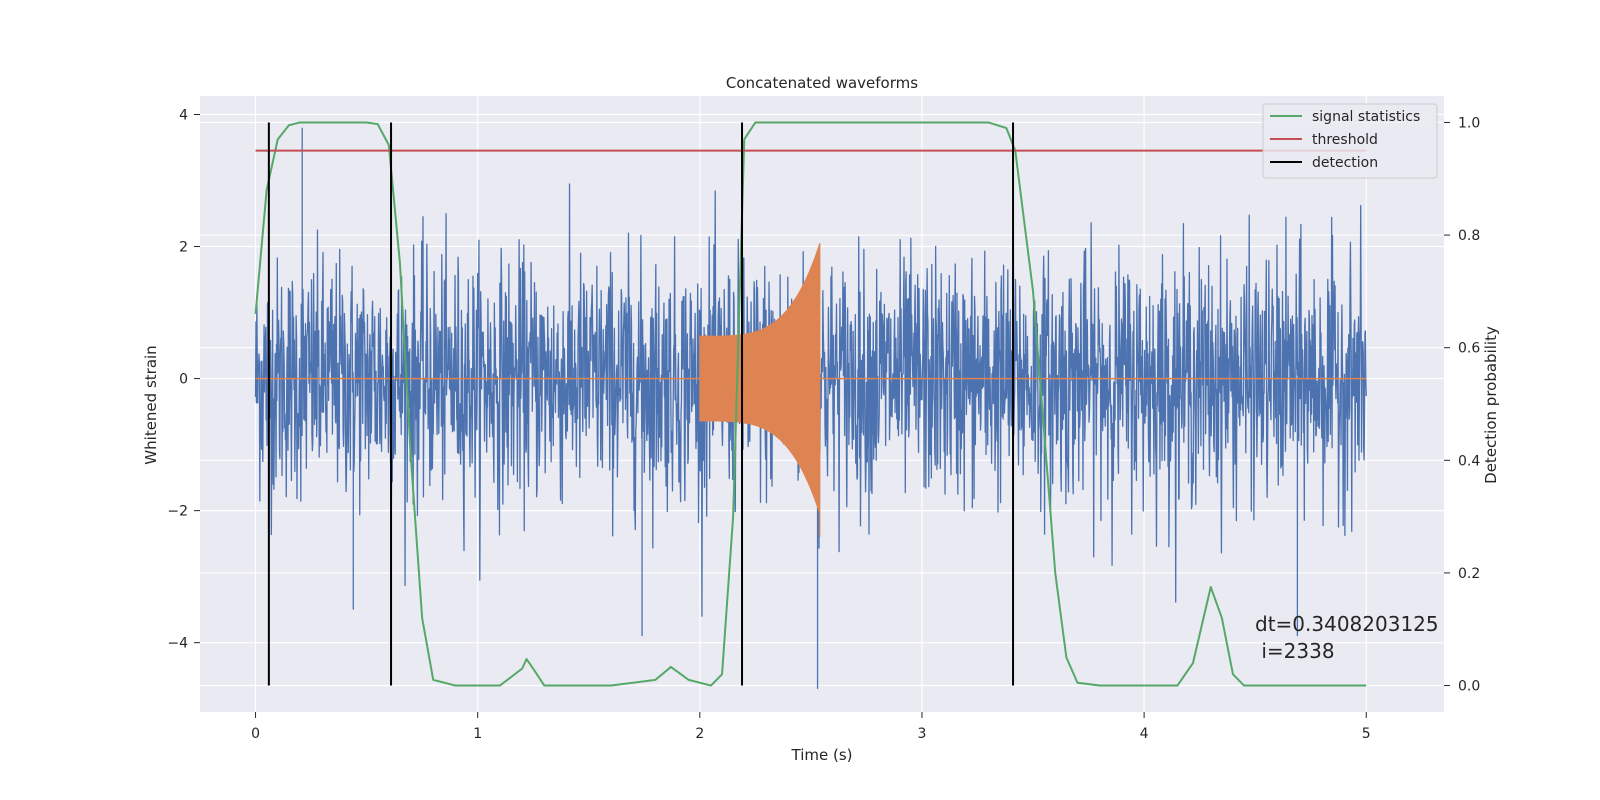 The height and width of the screenshot is (800, 1600). What do you see at coordinates (699, 734) in the screenshot?
I see `x-tick-label: 2` at bounding box center [699, 734].